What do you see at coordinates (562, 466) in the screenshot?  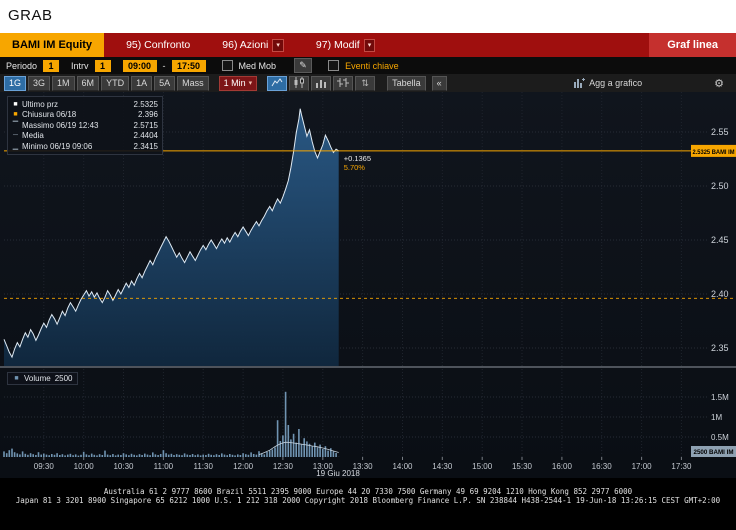 I see `svg-text: 16:00` at bounding box center [562, 466].